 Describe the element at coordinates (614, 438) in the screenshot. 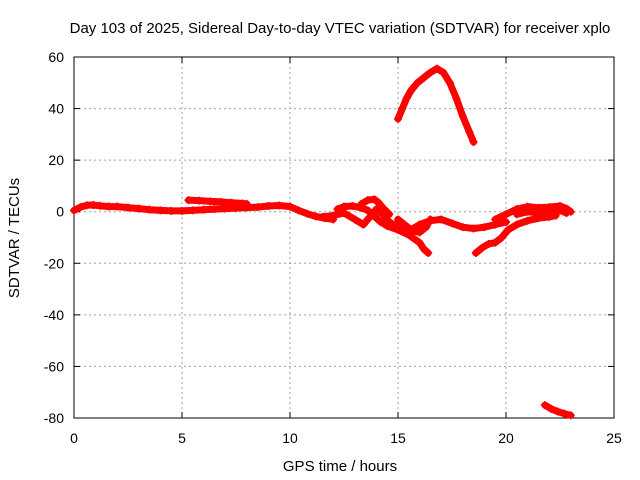

I see `x-tick-label: 25` at that location.